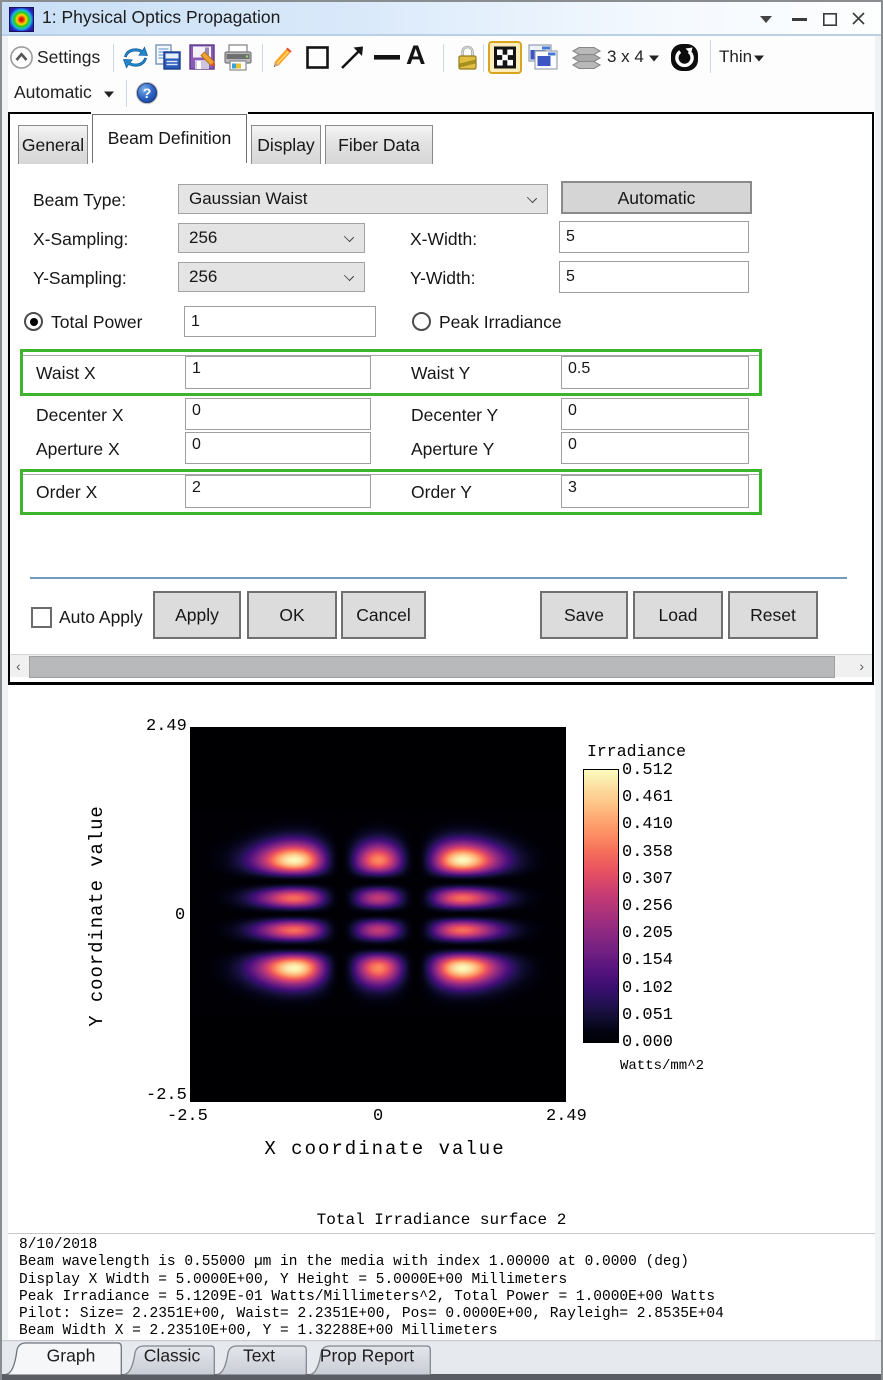 The width and height of the screenshot is (883, 1380). I want to click on svg-text: Text, so click(259, 1356).